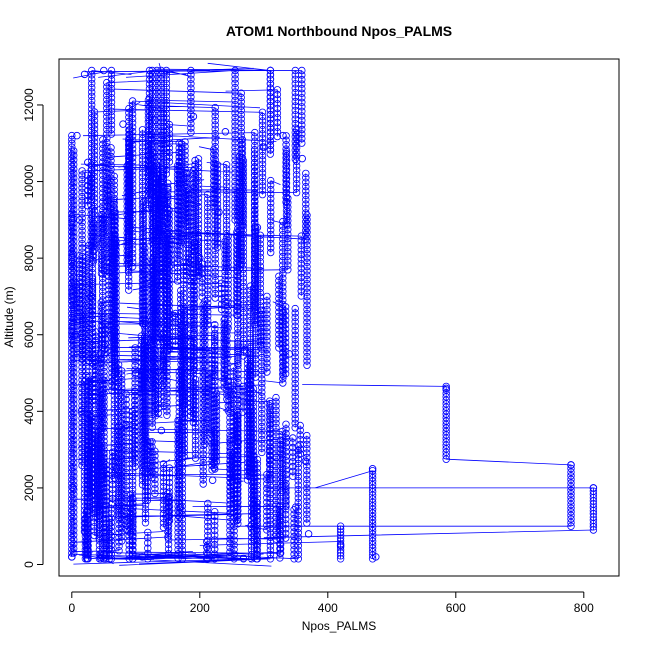 The width and height of the screenshot is (650, 650). What do you see at coordinates (456, 608) in the screenshot?
I see `x-tick-label: 600` at bounding box center [456, 608].